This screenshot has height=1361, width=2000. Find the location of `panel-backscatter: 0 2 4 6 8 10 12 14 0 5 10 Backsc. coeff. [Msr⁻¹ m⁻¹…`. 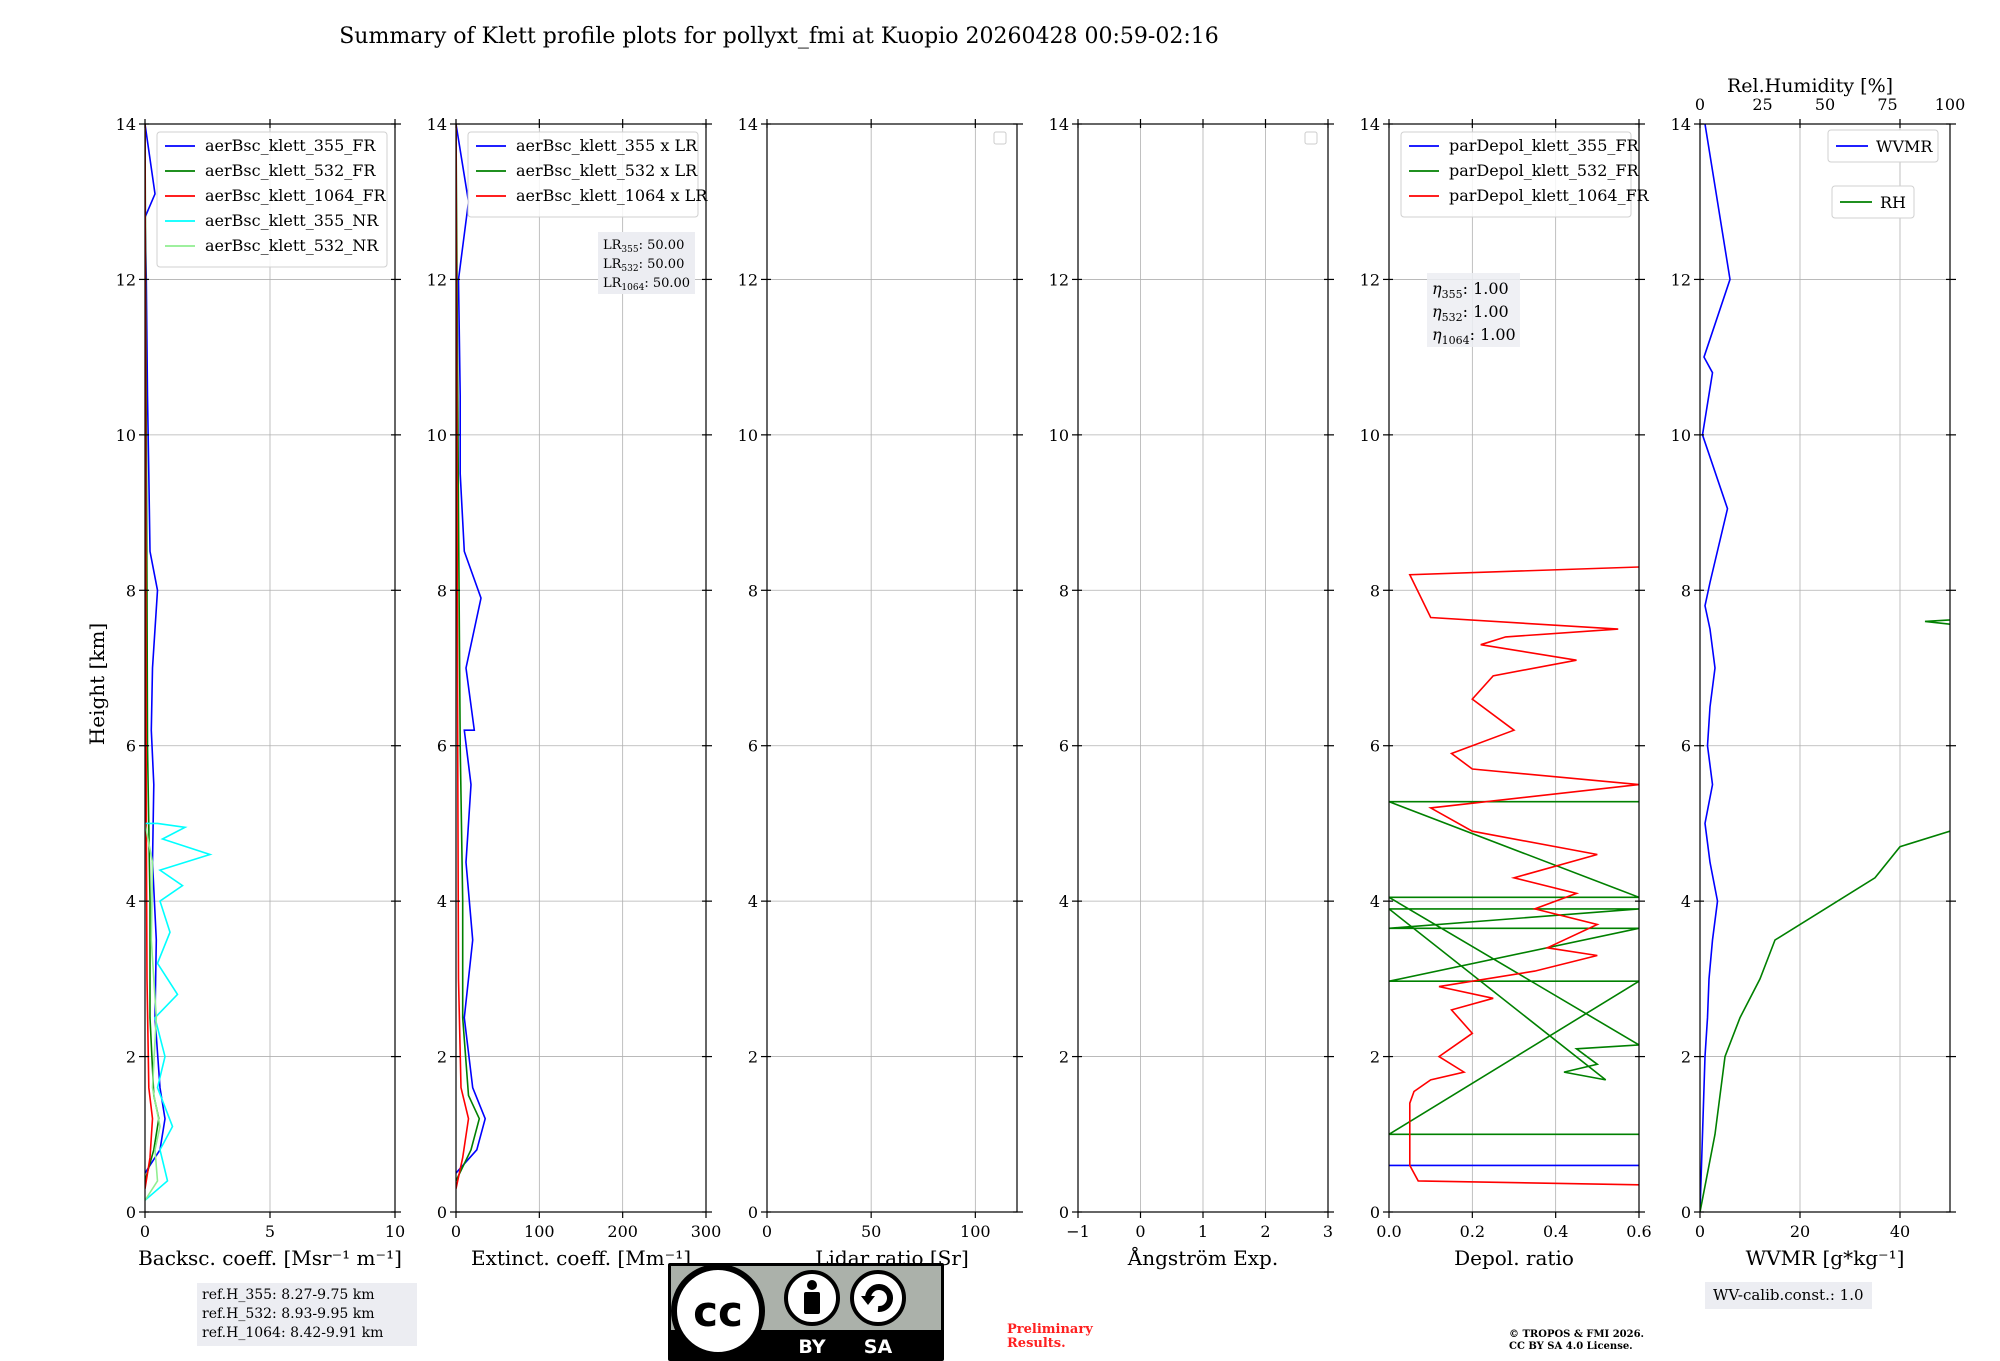

panel-backscatter: 0 2 4 6 8 10 12 14 0 5 10 Backsc. coeff. [Msr⁻¹ m⁻¹… is located at coordinates (261, 692).